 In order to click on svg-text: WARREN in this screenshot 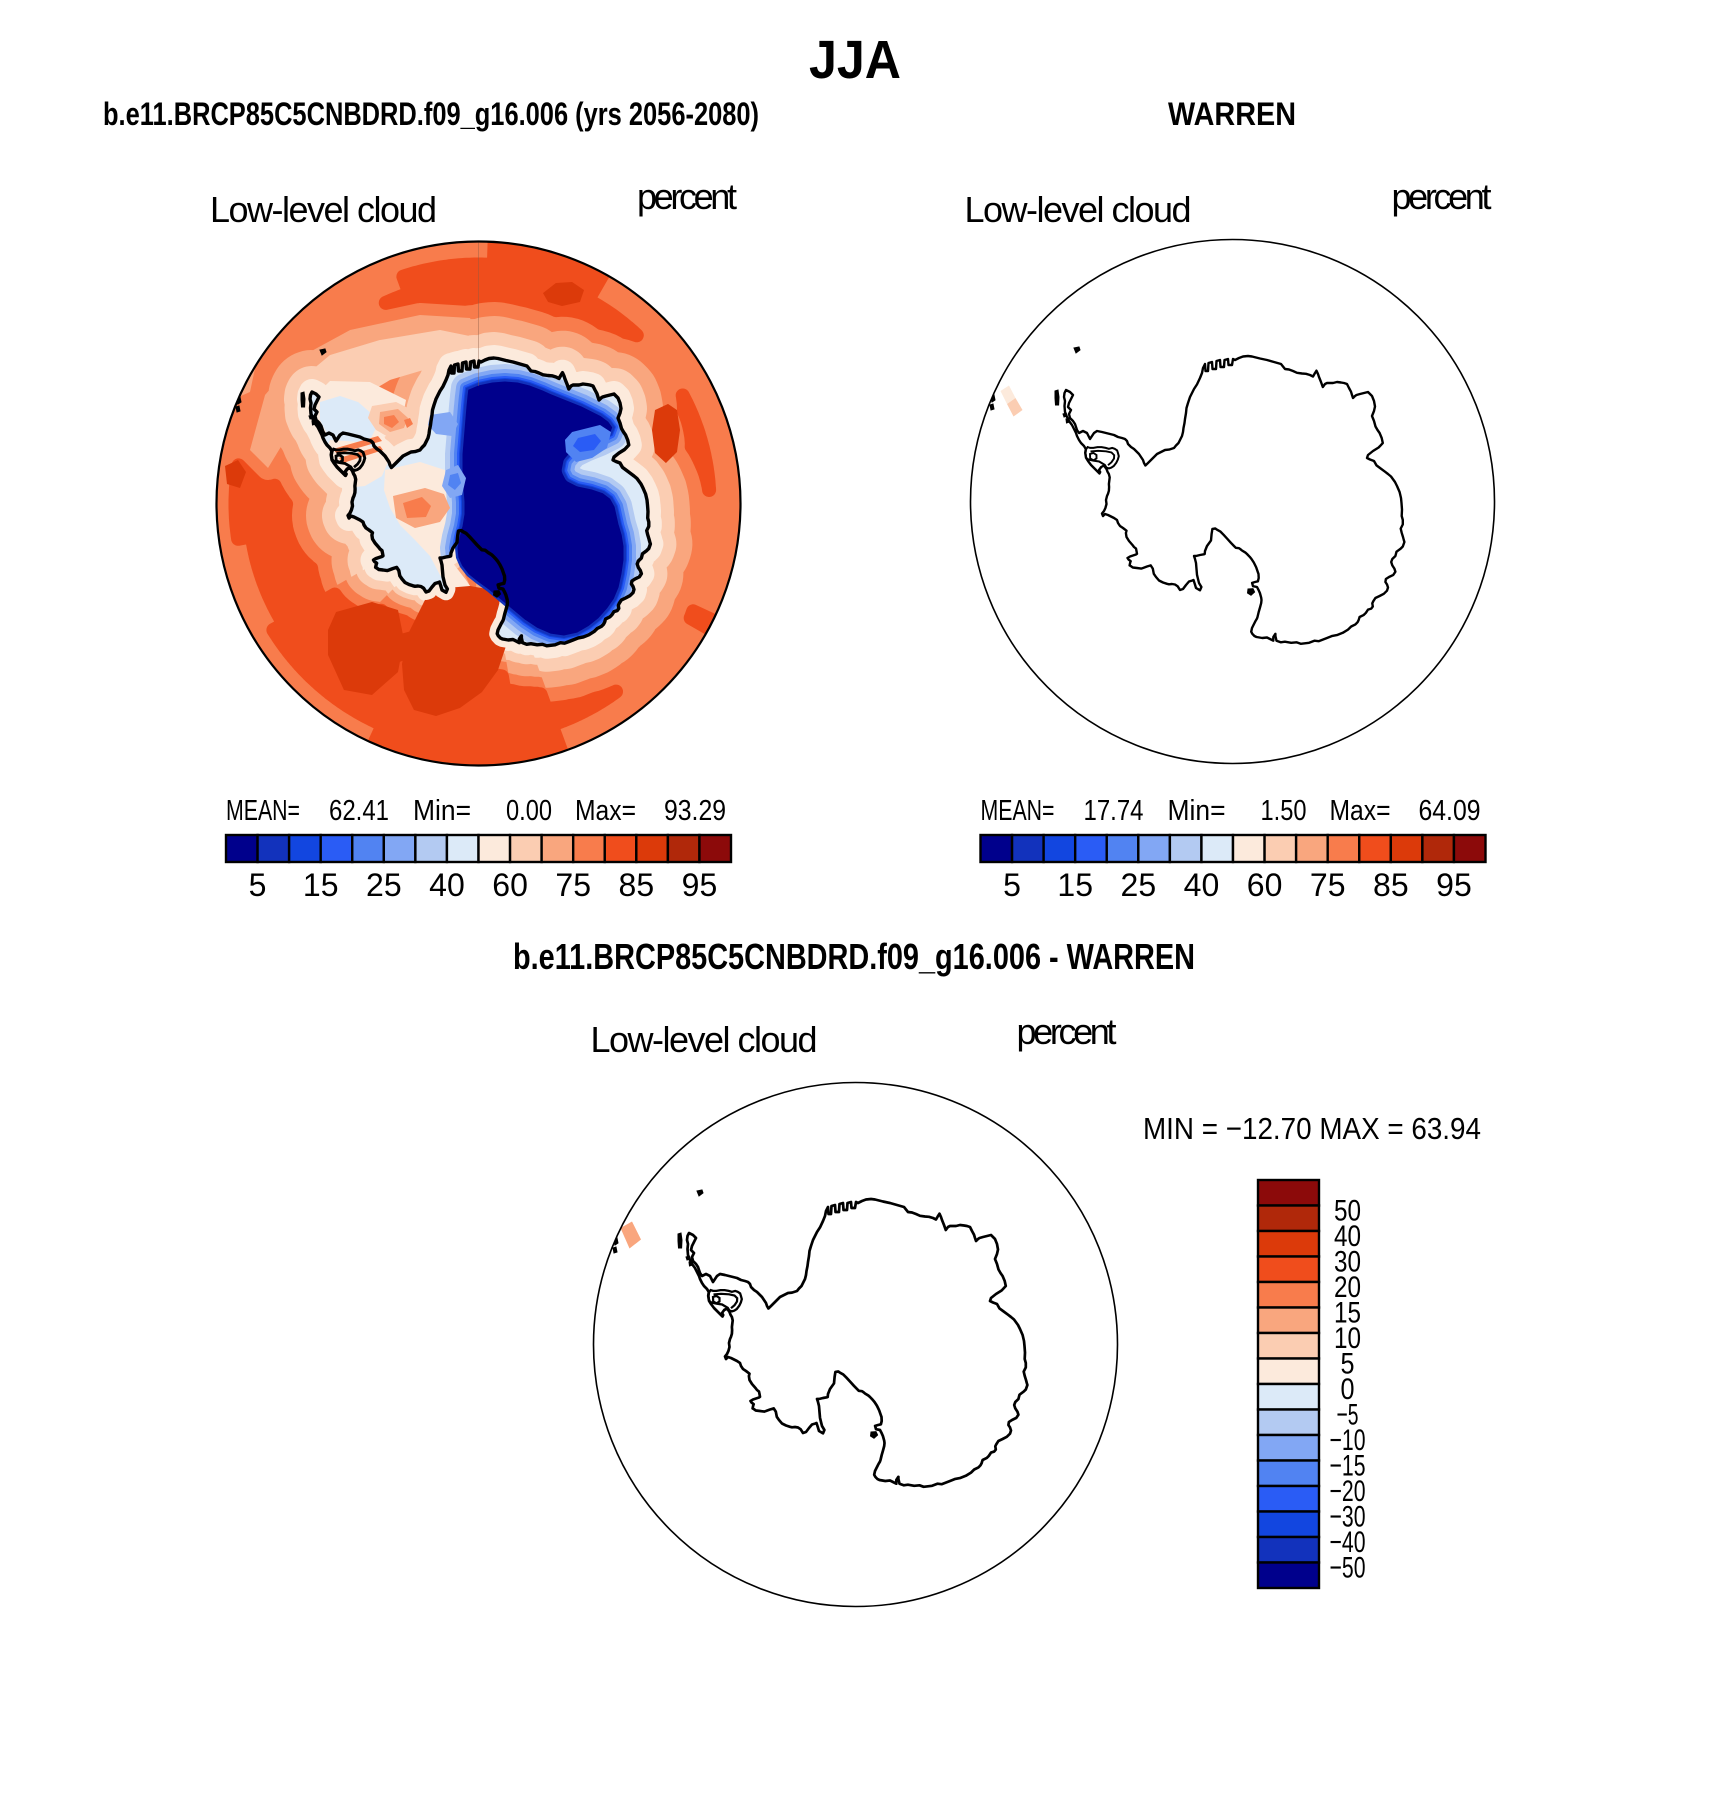, I will do `click(1232, 114)`.